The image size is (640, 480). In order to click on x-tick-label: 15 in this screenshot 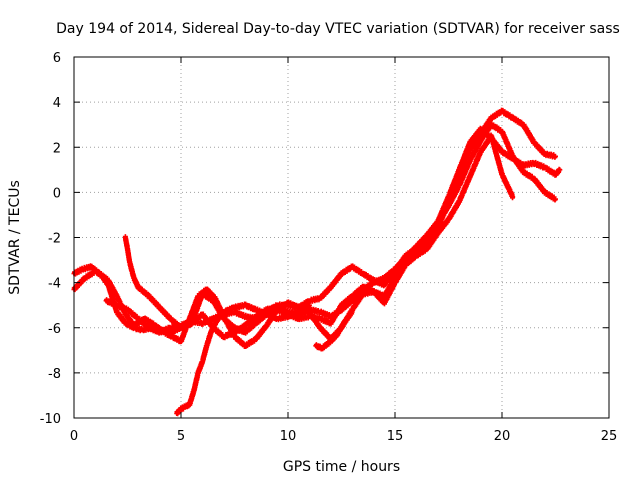, I will do `click(395, 436)`.